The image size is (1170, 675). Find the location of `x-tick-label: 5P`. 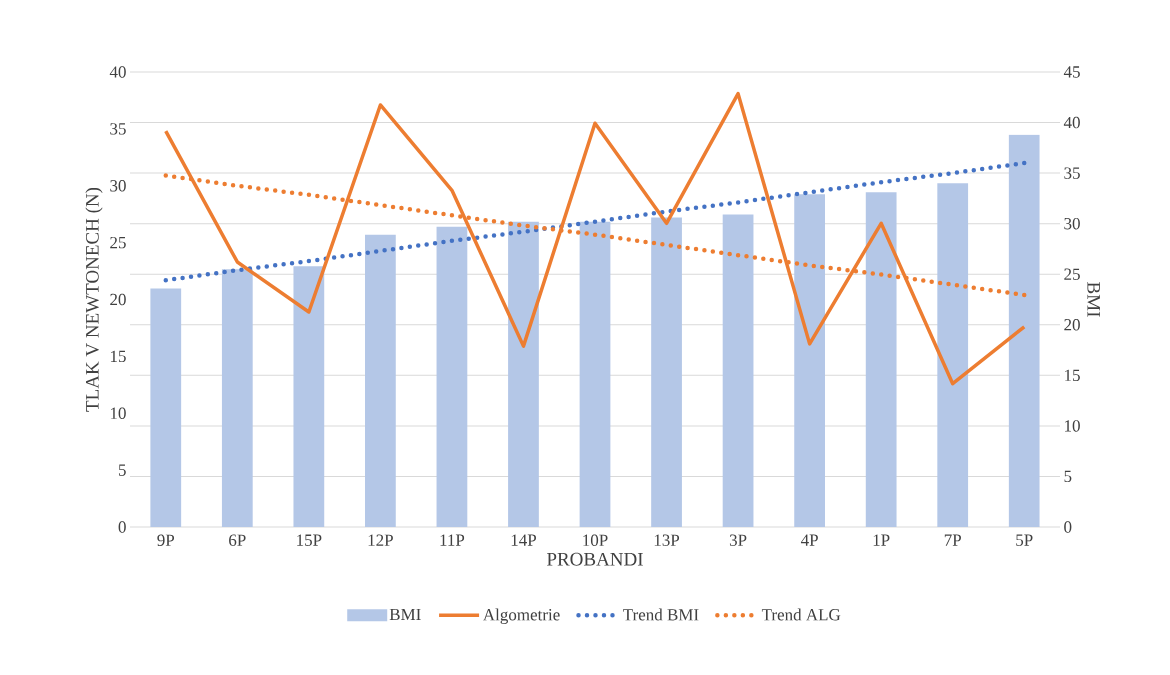

x-tick-label: 5P is located at coordinates (1024, 540).